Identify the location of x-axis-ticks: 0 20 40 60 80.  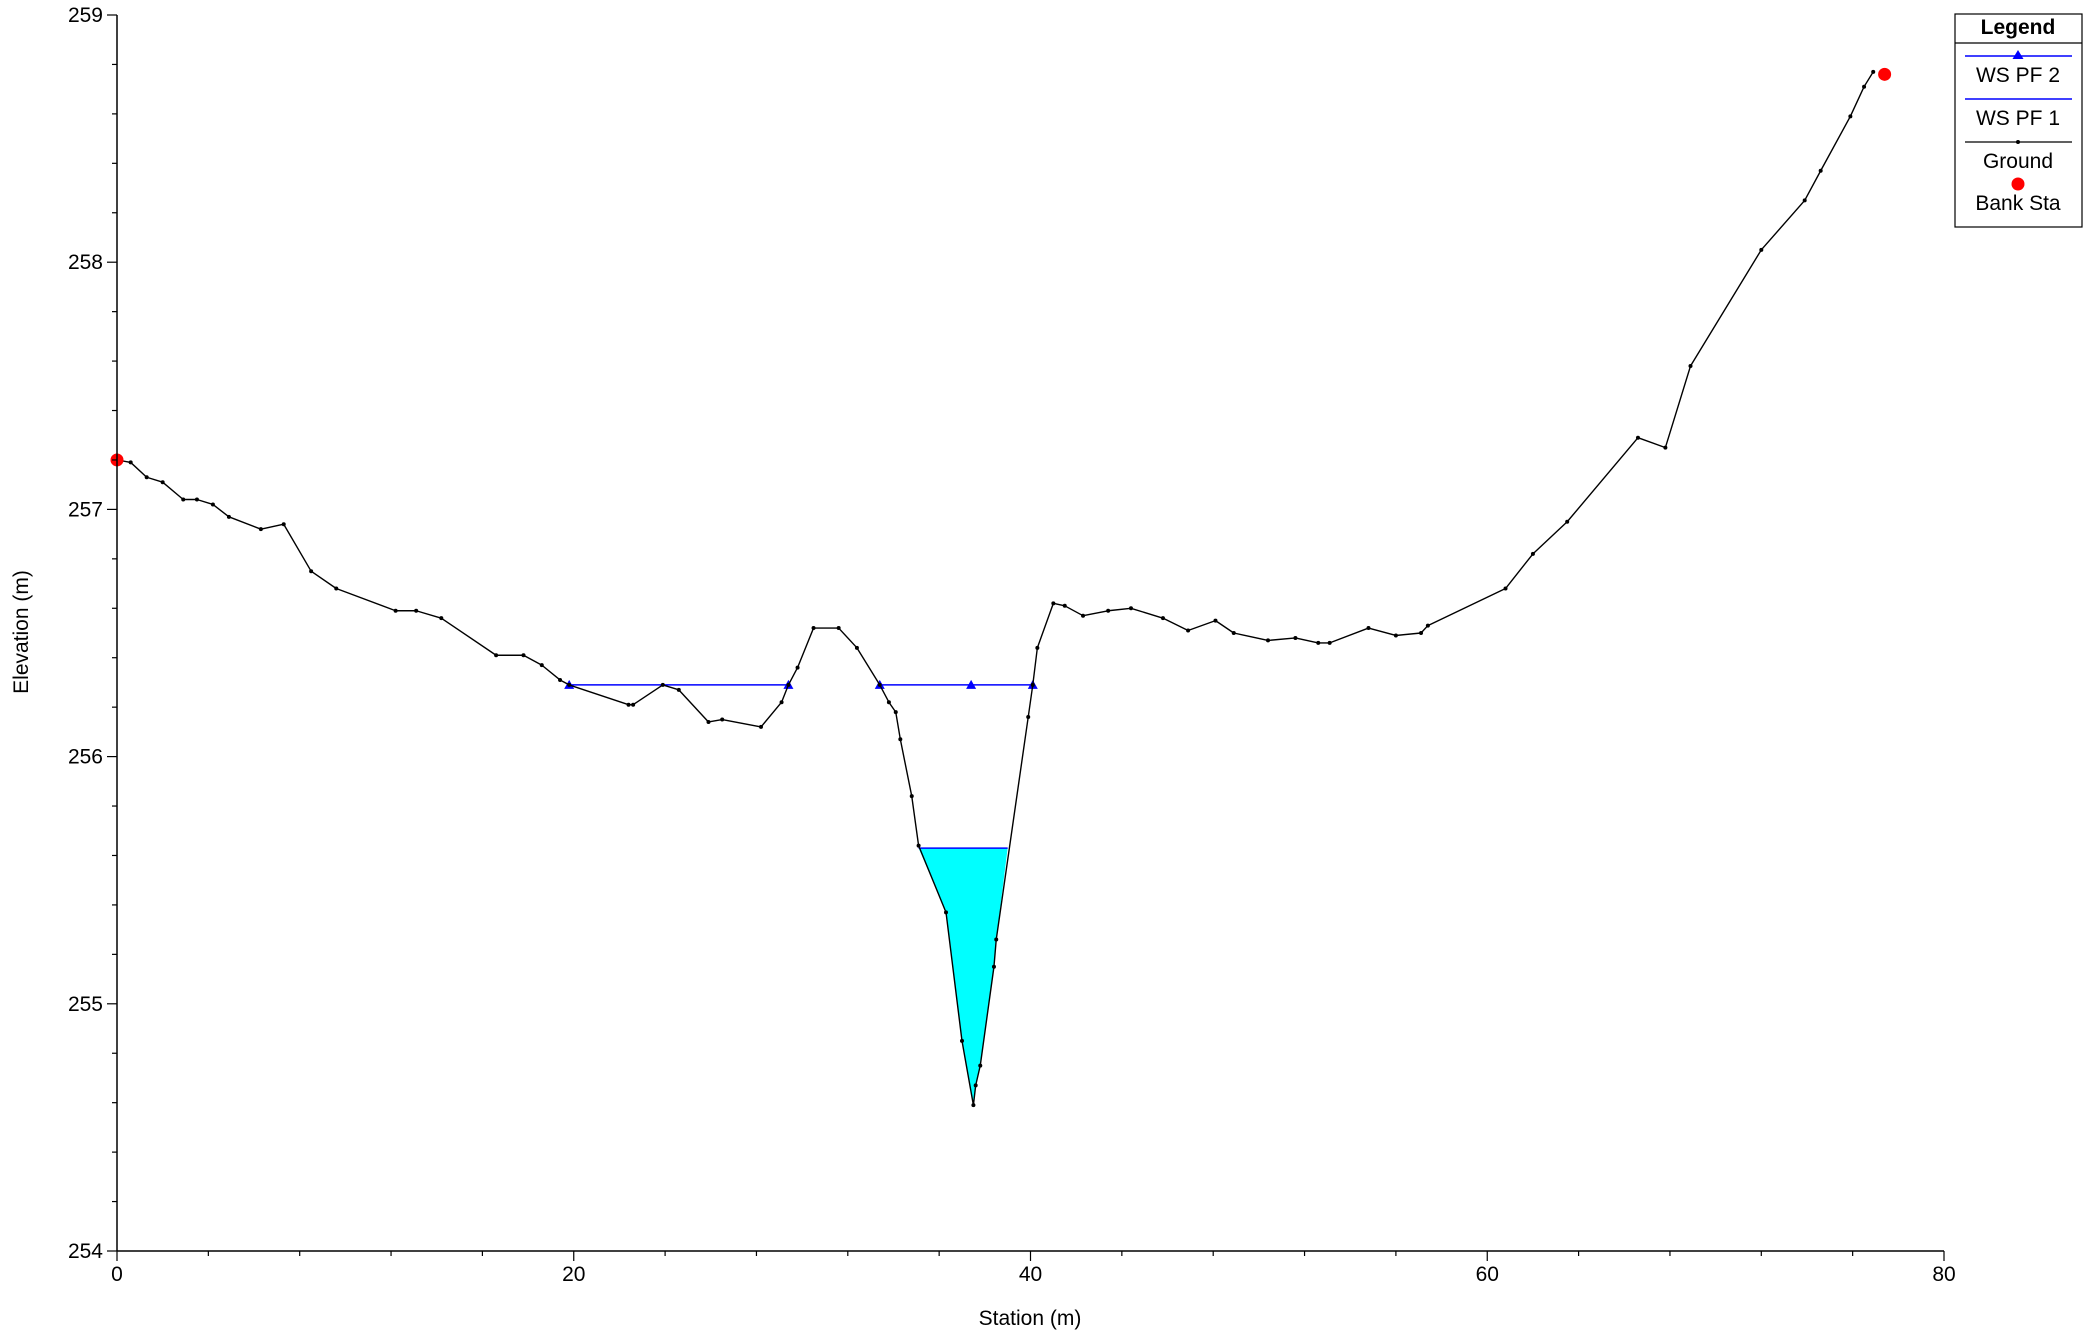
(1033, 1268).